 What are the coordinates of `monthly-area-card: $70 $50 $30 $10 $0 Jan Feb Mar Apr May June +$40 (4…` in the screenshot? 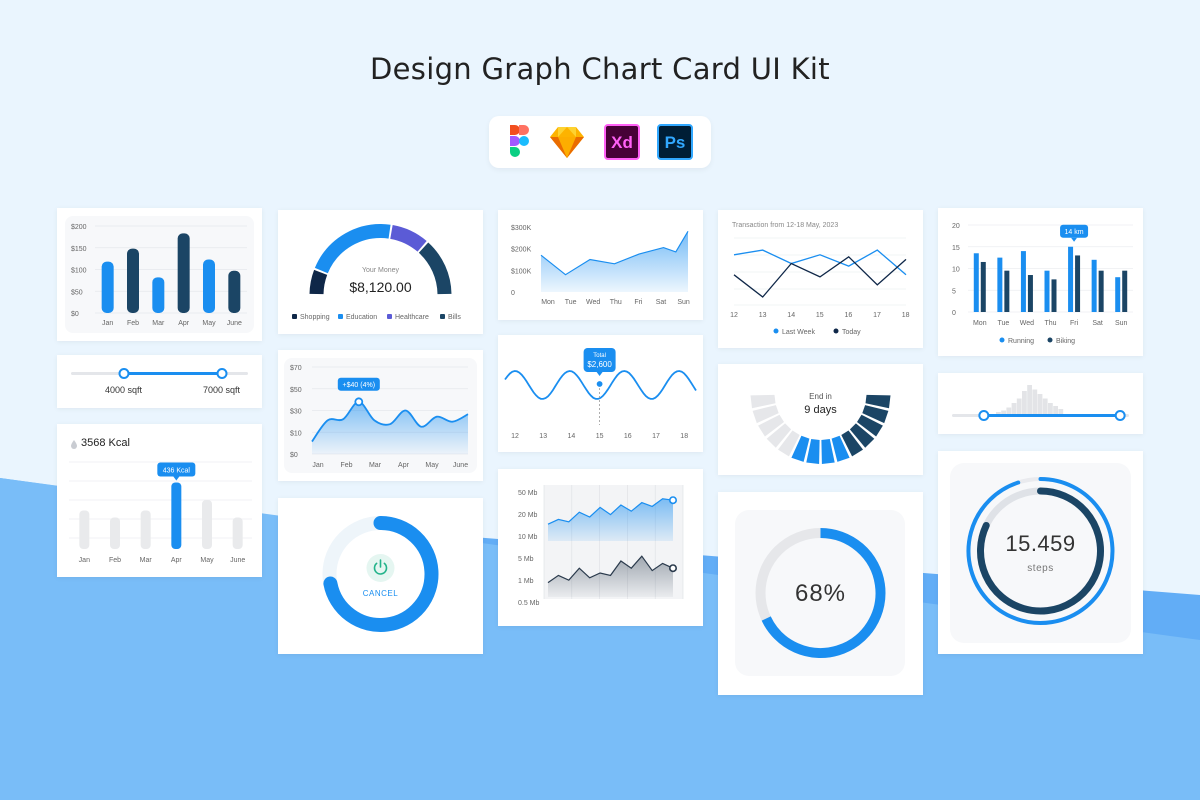 It's located at (380, 415).